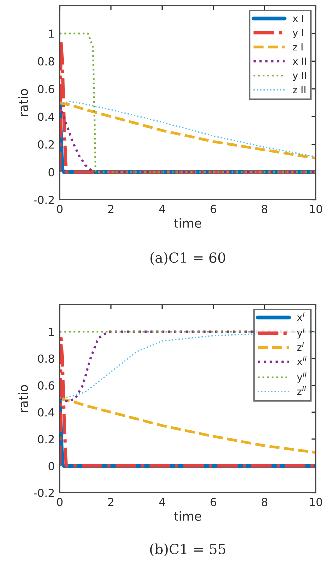 Image resolution: width=334 pixels, height=566 pixels. What do you see at coordinates (298, 33) in the screenshot?
I see `legend-label: y I` at bounding box center [298, 33].